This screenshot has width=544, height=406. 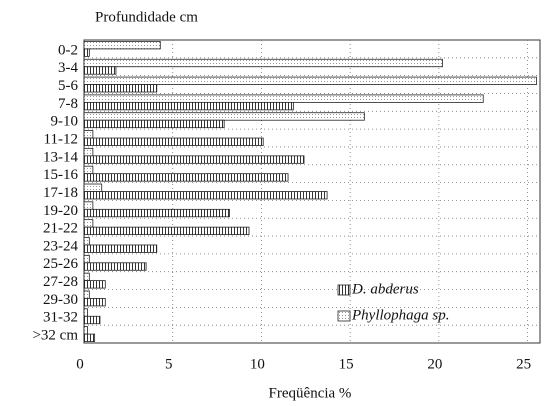 What do you see at coordinates (346, 364) in the screenshot?
I see `x-tick-label: 15` at bounding box center [346, 364].